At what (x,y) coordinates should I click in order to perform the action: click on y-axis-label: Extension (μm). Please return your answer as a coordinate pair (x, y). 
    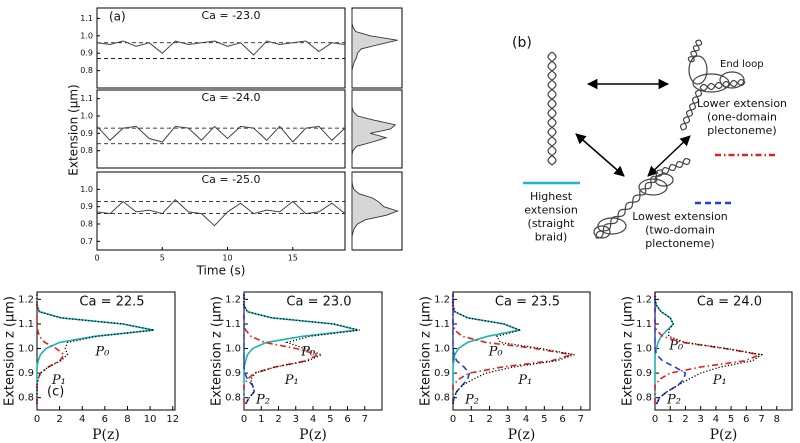
    Looking at the image, I should click on (74, 129).